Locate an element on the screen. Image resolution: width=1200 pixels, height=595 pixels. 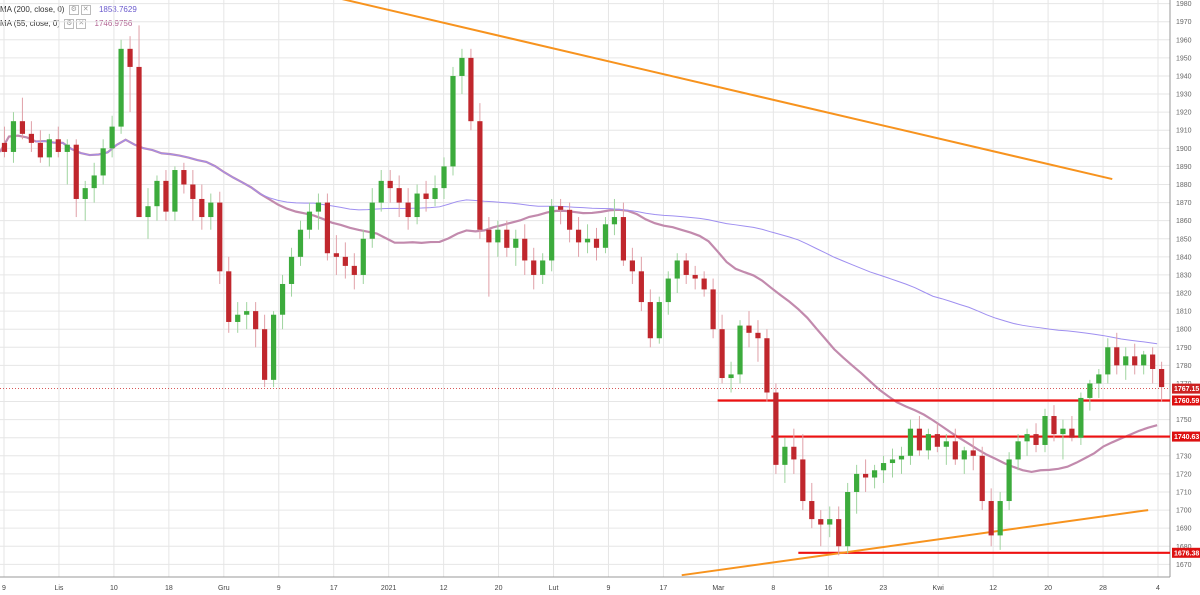
x-tick-label: 10 is located at coordinates (114, 588).